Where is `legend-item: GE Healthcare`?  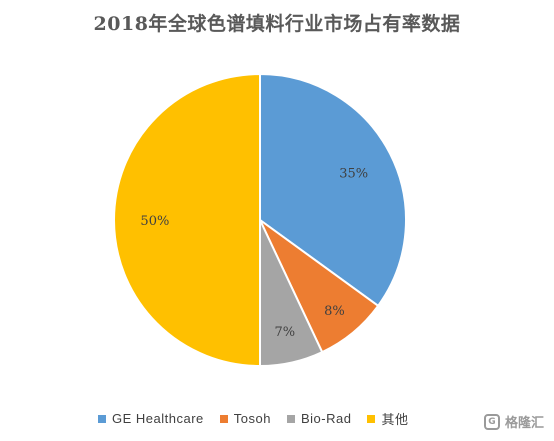 legend-item: GE Healthcare is located at coordinates (151, 418).